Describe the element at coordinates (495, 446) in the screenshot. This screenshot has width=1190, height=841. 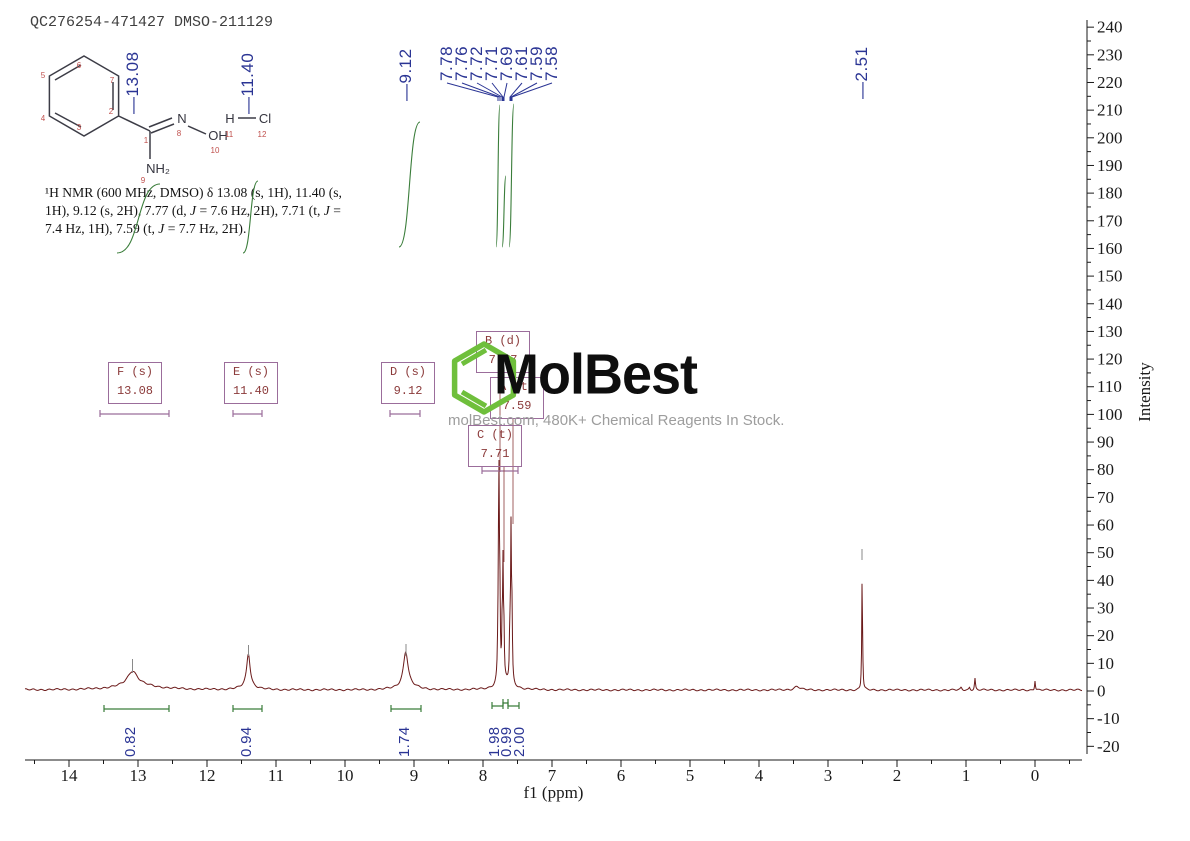
I see `multiplet-box: C (t) 7.71` at that location.